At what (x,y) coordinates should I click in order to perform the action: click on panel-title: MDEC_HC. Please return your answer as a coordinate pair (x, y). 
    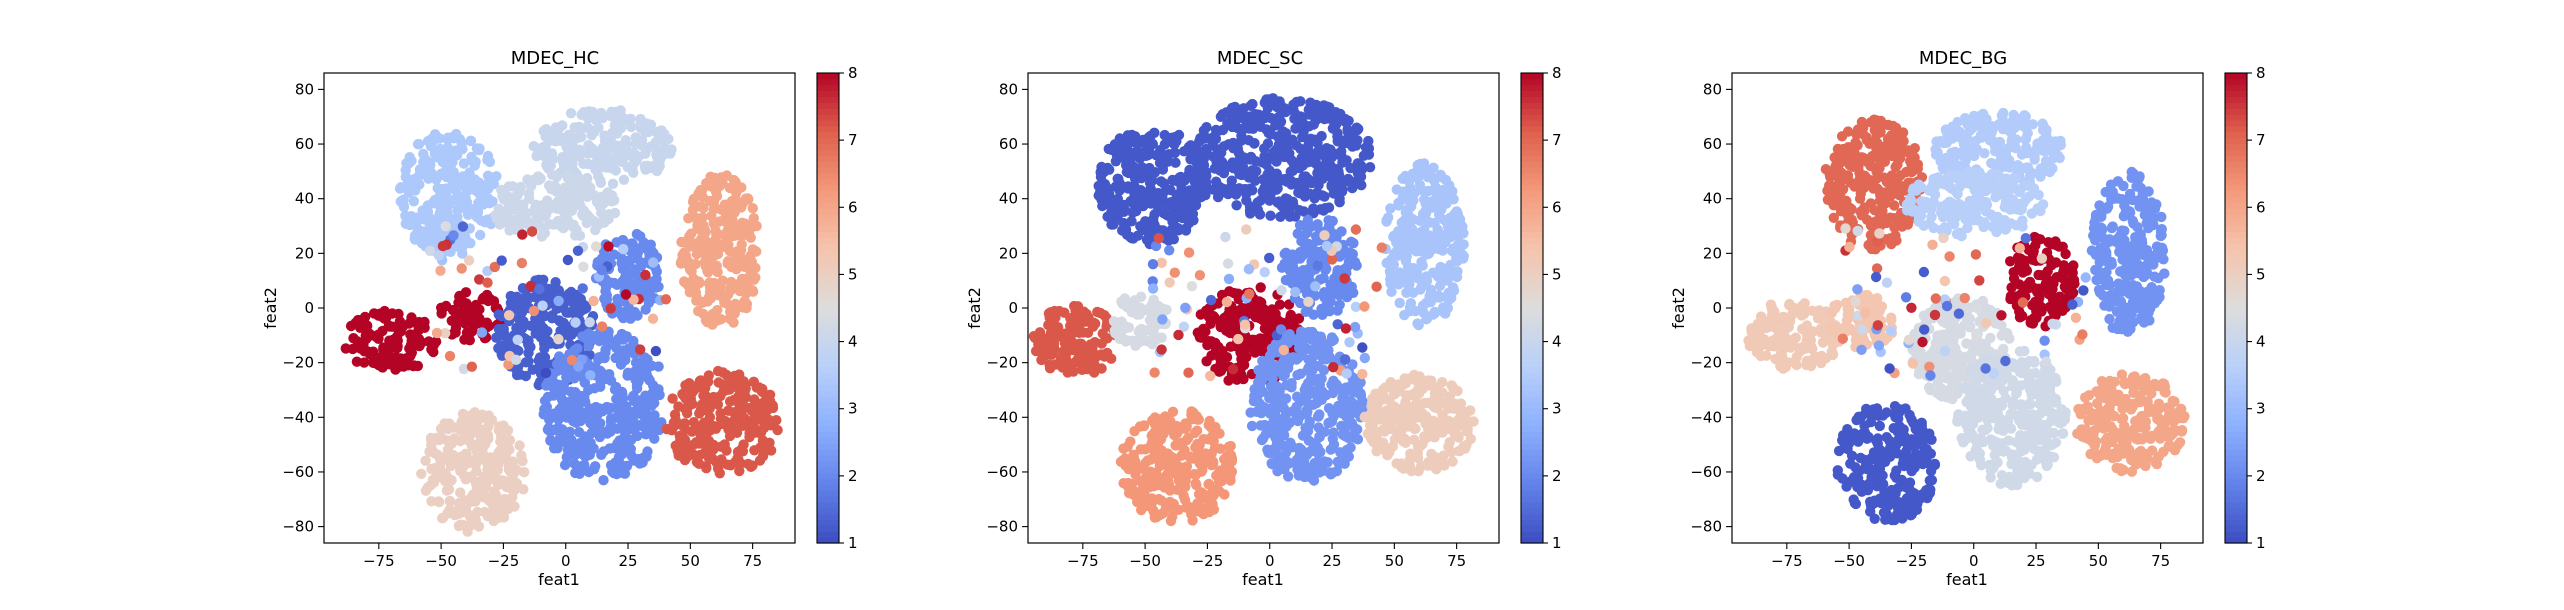
    Looking at the image, I should click on (555, 58).